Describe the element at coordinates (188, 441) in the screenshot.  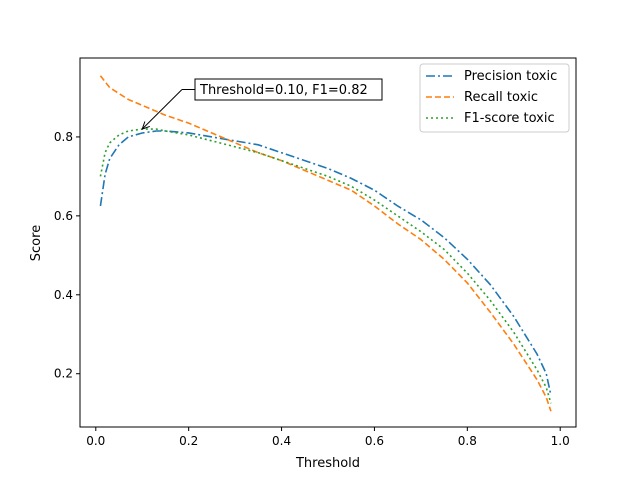
I see `x-tick-label: 0.2` at that location.